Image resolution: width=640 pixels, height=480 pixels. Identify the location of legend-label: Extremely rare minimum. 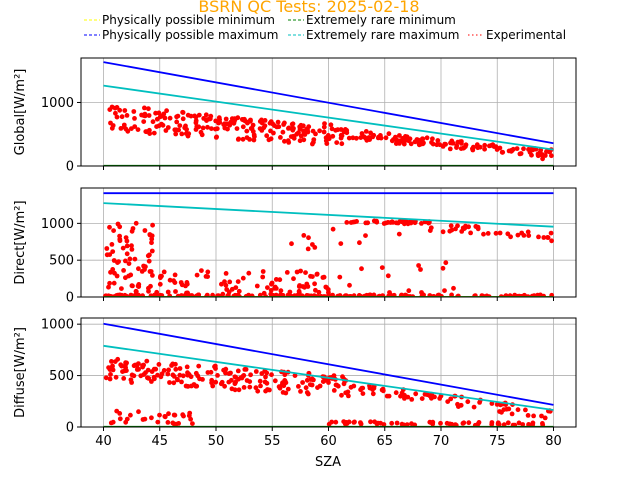
(381, 20).